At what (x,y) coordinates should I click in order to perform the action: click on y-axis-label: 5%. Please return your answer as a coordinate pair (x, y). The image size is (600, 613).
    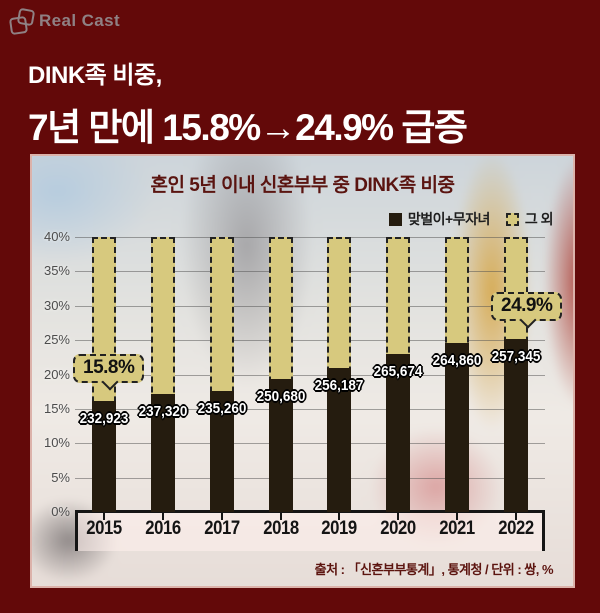
    Looking at the image, I should click on (60, 477).